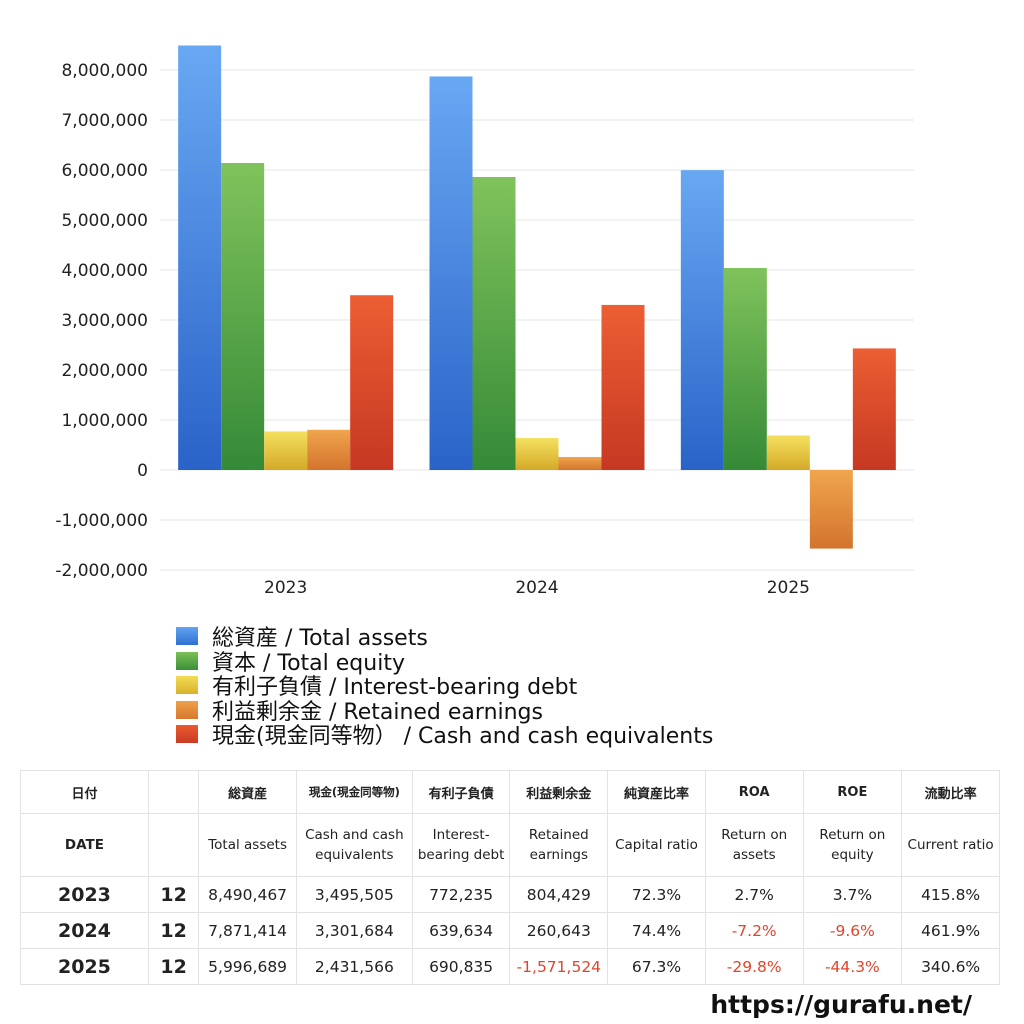 The height and width of the screenshot is (1024, 1024). What do you see at coordinates (656, 894) in the screenshot?
I see `cell-capital-ratio: 72.3%` at bounding box center [656, 894].